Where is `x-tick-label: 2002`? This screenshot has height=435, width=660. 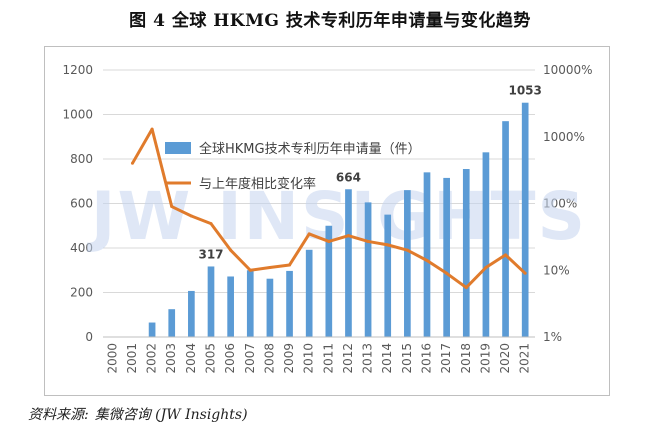
x-tick-label: 2002 is located at coordinates (152, 358).